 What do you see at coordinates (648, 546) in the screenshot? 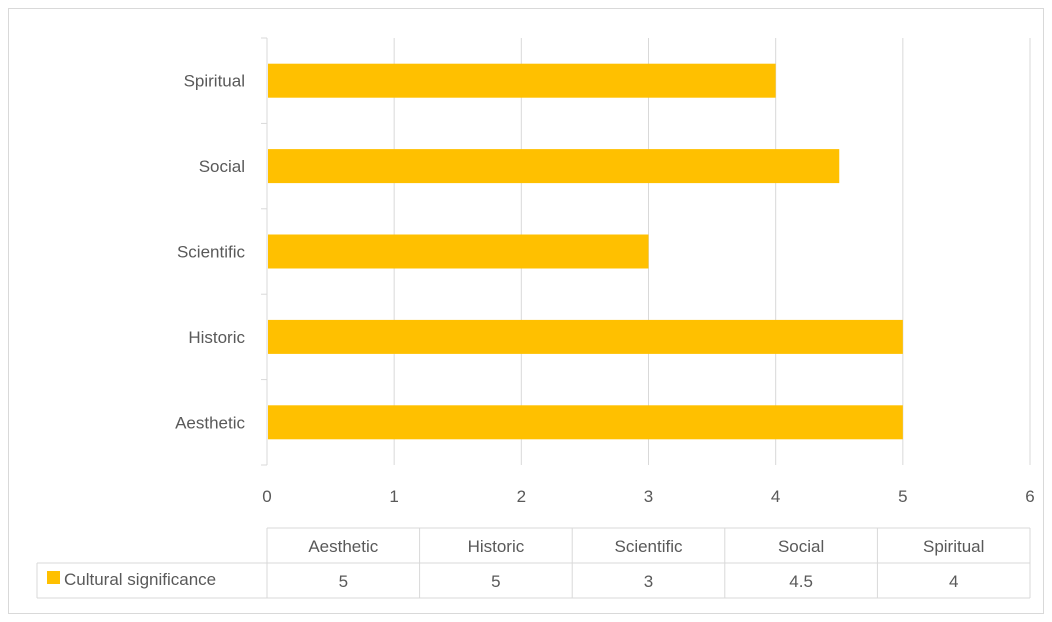
I see `table-header-cell: Scientific` at bounding box center [648, 546].